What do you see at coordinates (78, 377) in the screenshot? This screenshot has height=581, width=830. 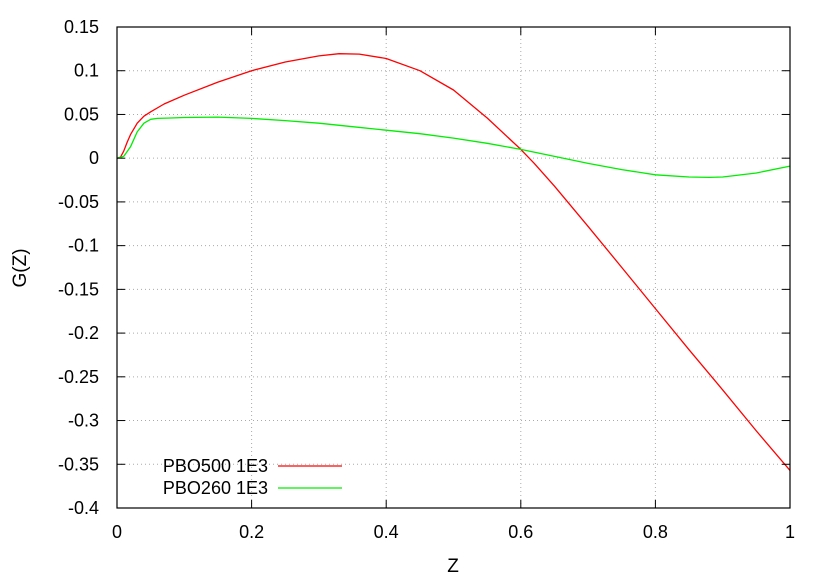 I see `y-tick-label: -0.25` at bounding box center [78, 377].